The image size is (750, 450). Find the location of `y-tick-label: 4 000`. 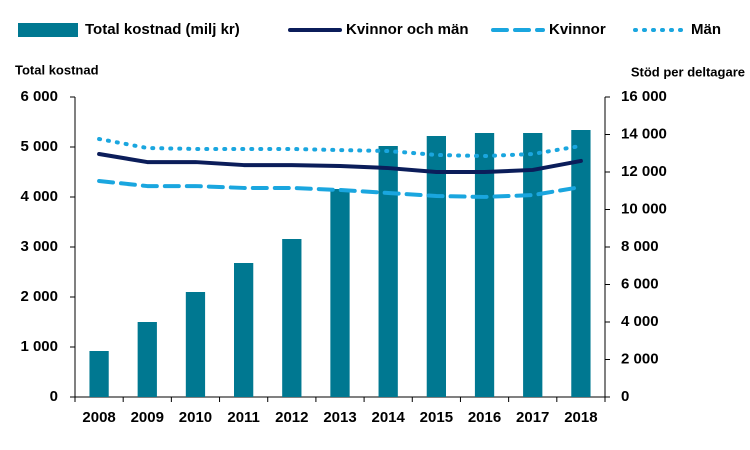

y-tick-label: 4 000 is located at coordinates (39, 196).